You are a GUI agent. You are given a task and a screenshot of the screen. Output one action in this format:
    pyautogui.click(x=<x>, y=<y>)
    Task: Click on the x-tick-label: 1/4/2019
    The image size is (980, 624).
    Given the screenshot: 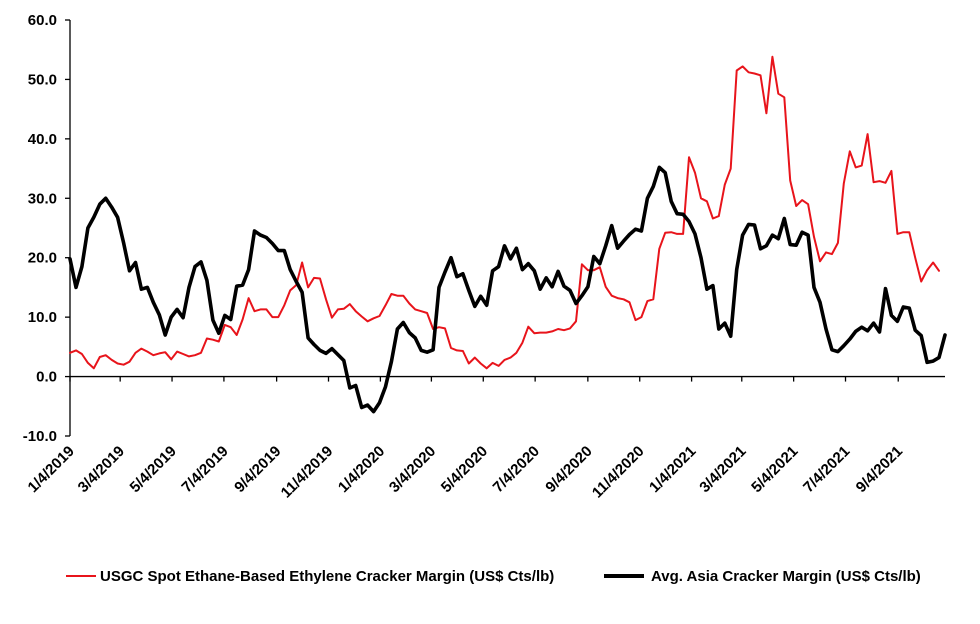 What is the action you would take?
    pyautogui.click(x=51, y=469)
    